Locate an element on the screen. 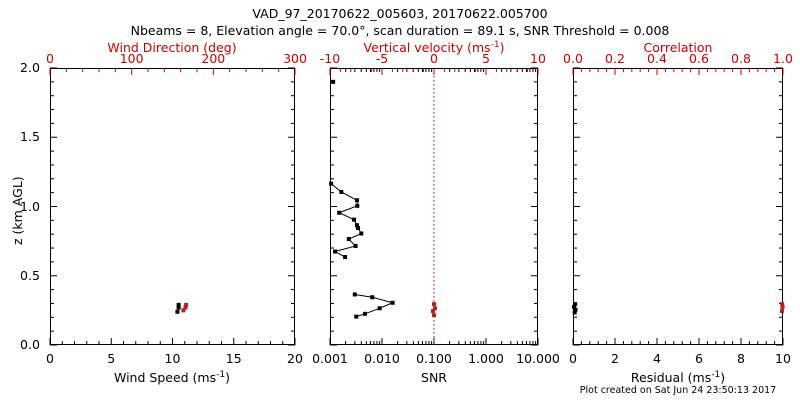 This screenshot has height=400, width=800. p3-xtick-5: 10 is located at coordinates (783, 358).